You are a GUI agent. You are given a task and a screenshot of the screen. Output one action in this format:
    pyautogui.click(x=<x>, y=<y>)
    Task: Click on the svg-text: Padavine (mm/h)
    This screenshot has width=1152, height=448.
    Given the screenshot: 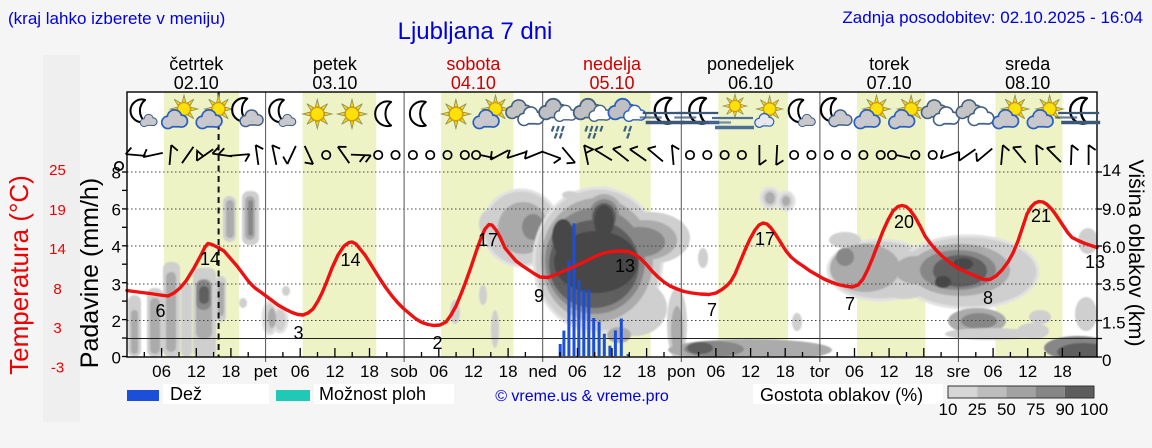 What is the action you would take?
    pyautogui.click(x=90, y=273)
    